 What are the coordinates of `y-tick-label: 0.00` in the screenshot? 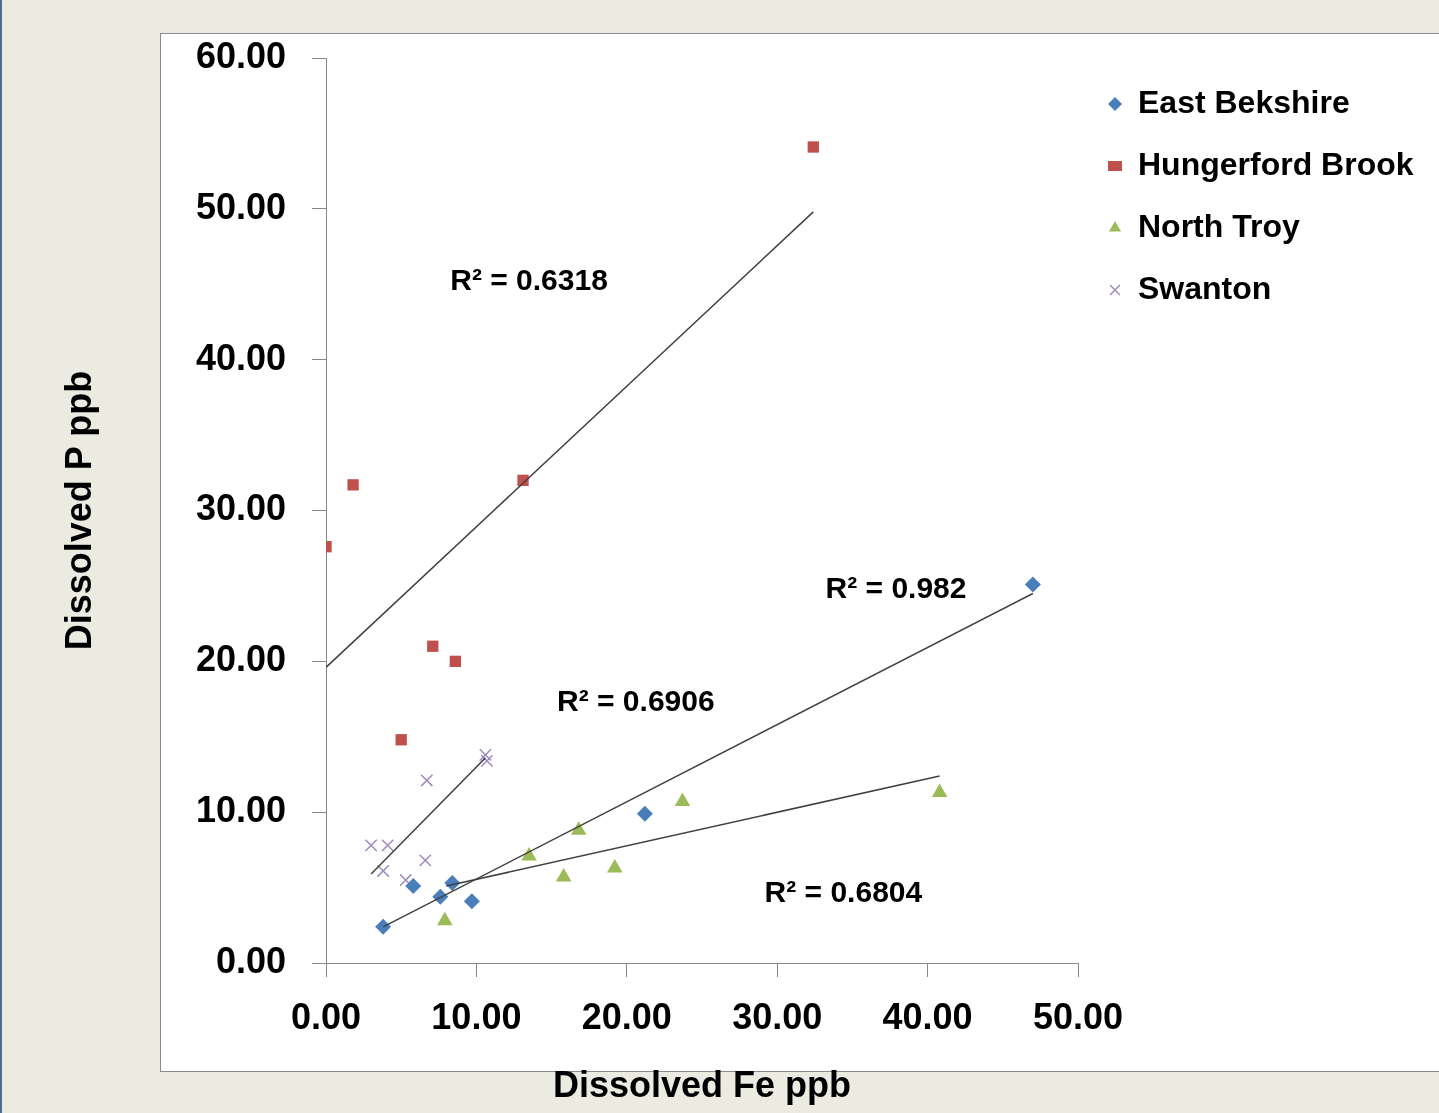 It's located at (250, 960).